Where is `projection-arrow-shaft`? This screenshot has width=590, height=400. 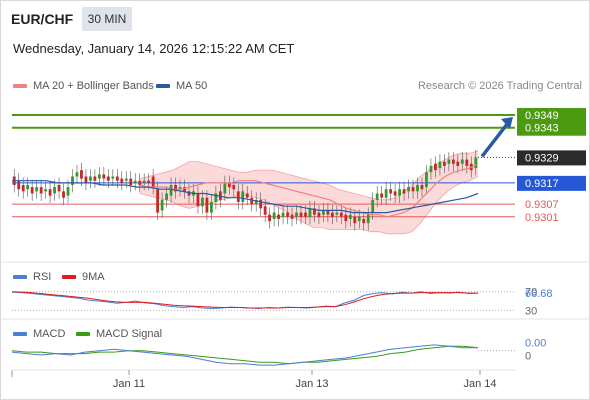 projection-arrow-shaft is located at coordinates (495, 139).